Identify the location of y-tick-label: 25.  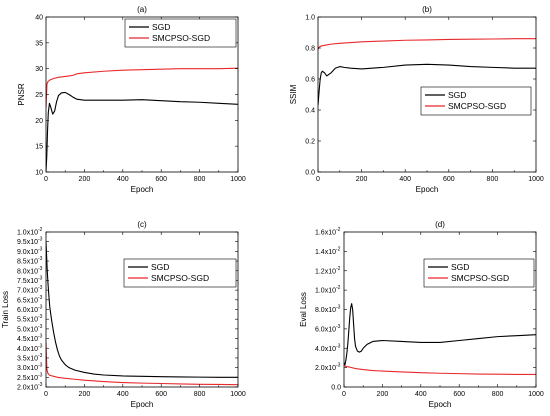
(39, 95).